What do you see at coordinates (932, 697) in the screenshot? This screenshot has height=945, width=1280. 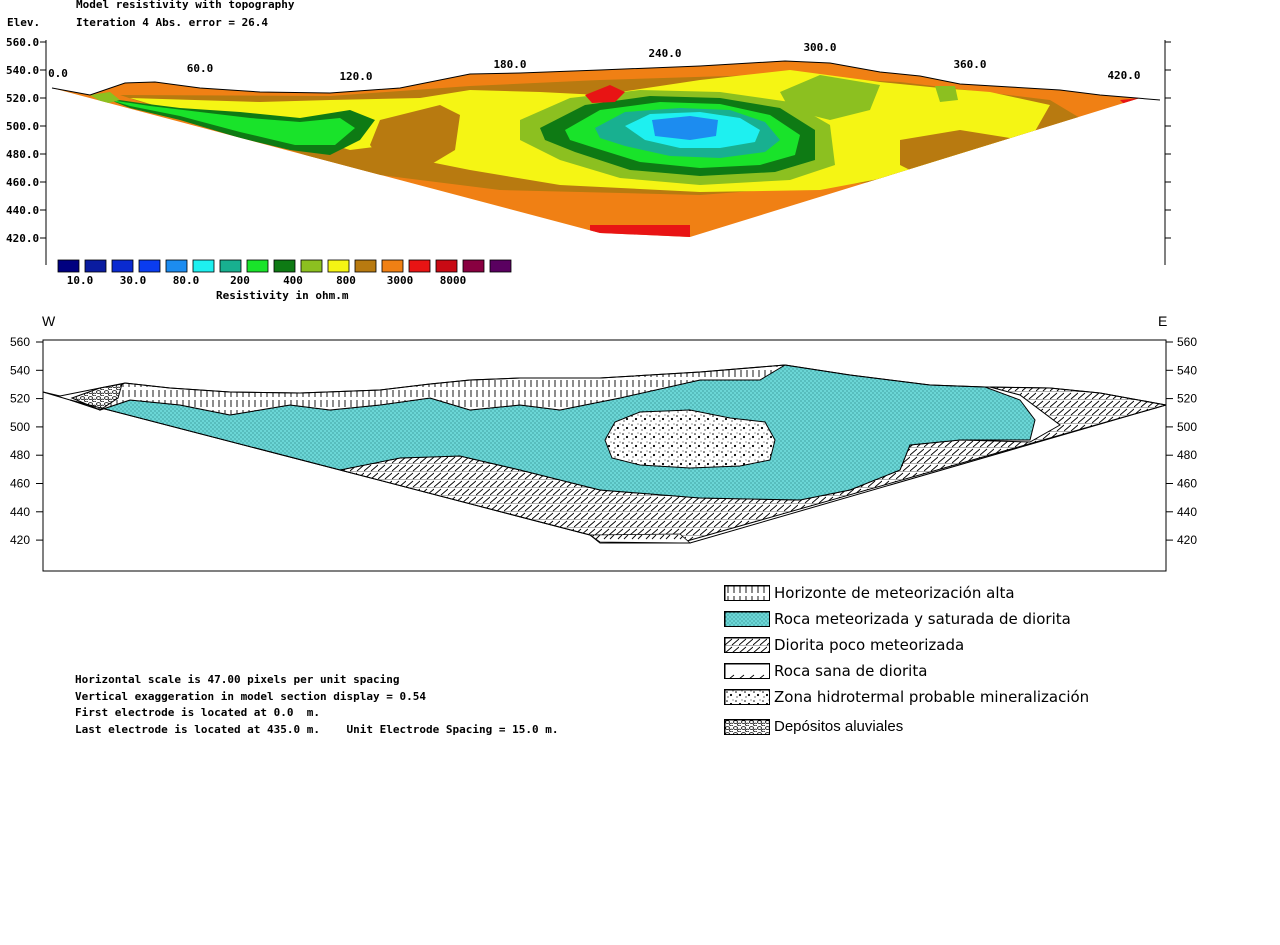 I see `legend-label: Zona hidrotermal probable mineralización` at bounding box center [932, 697].